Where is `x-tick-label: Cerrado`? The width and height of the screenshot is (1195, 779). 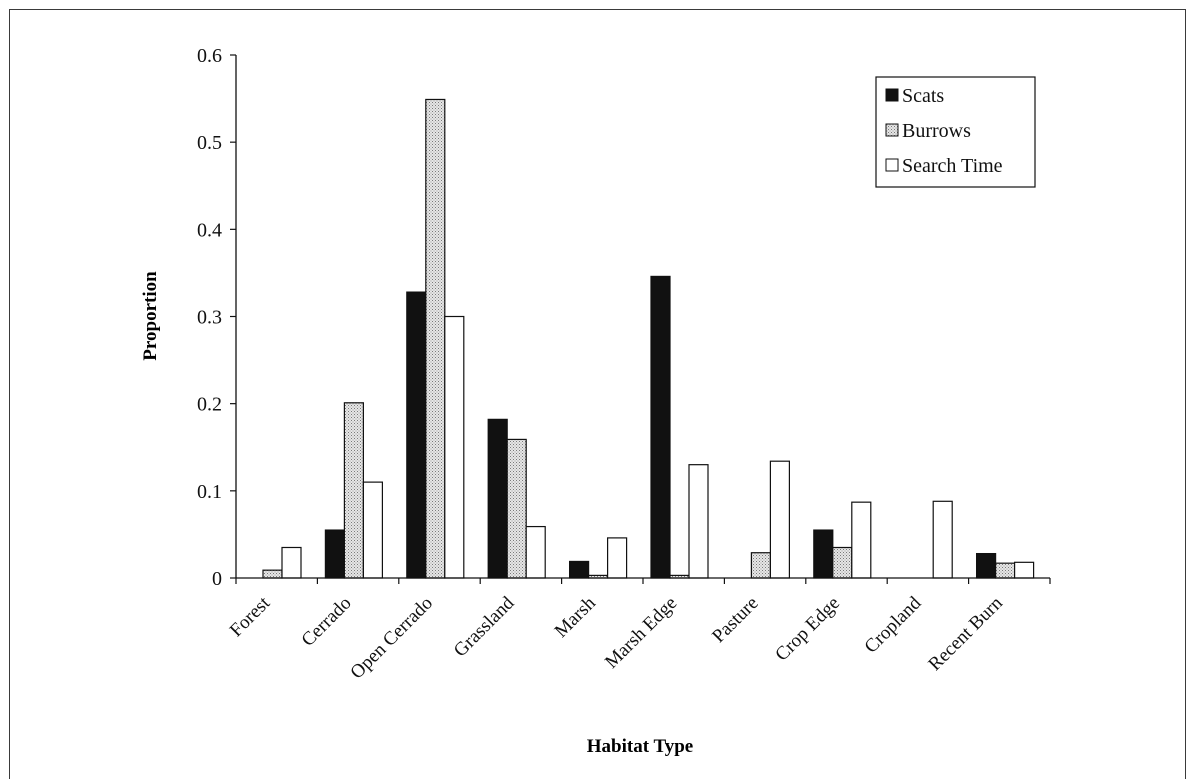 x-tick-label: Cerrado is located at coordinates (327, 622).